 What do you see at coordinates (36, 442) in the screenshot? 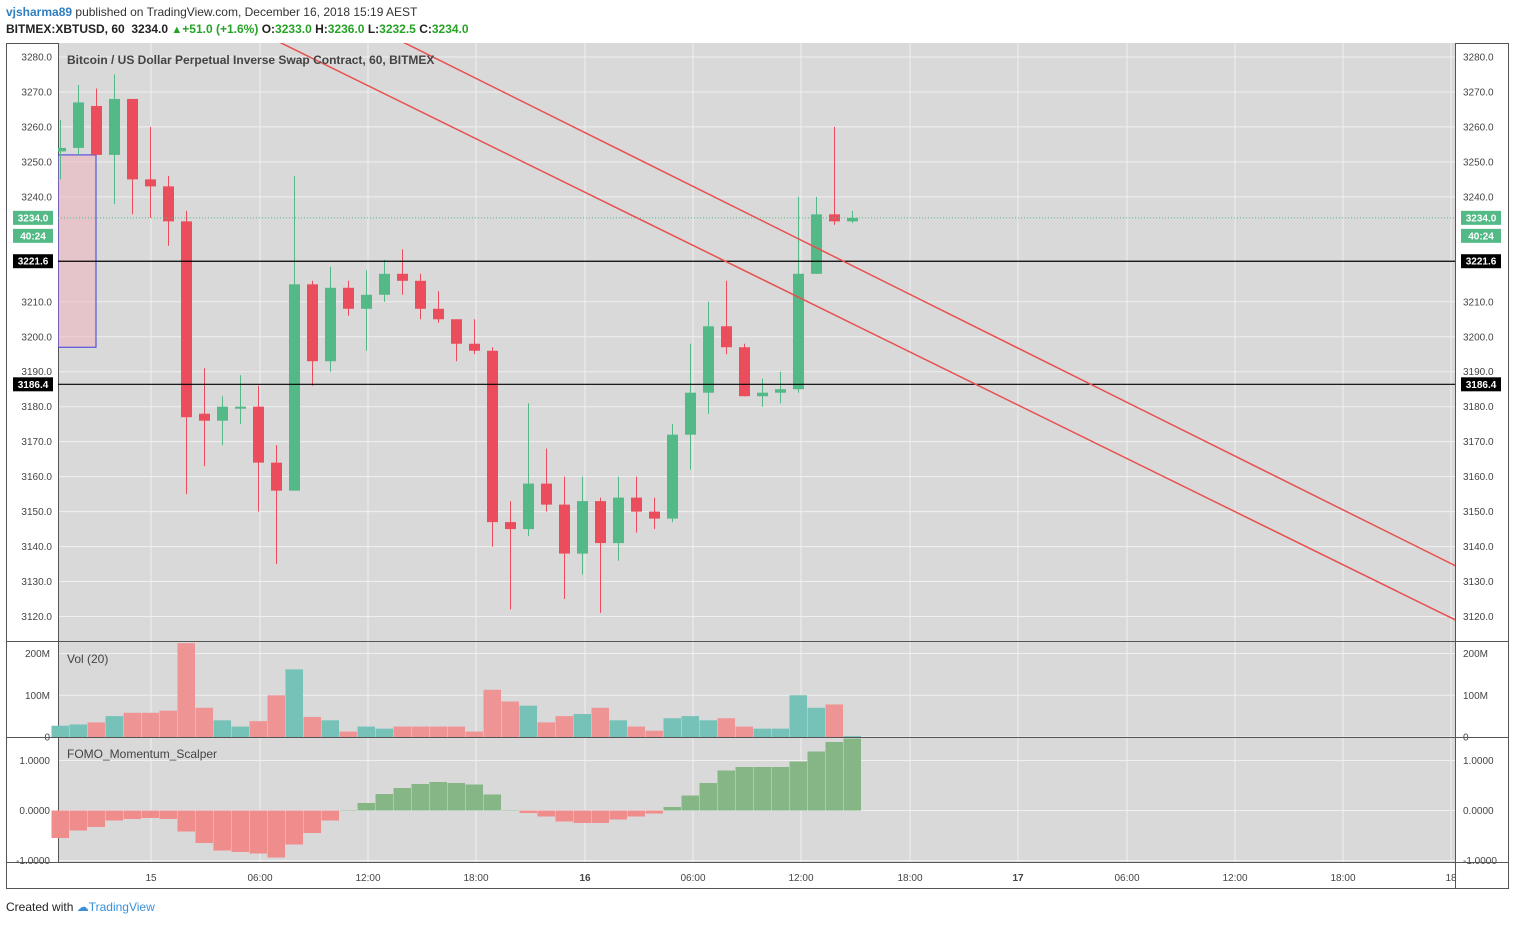
I see `y-tick-label-left: 3170.0` at bounding box center [36, 442].